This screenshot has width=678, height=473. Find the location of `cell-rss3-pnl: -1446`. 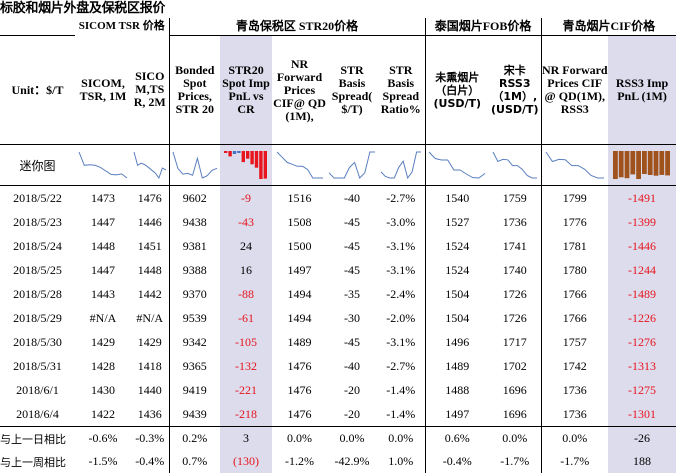

cell-rss3-pnl: -1446 is located at coordinates (642, 246).